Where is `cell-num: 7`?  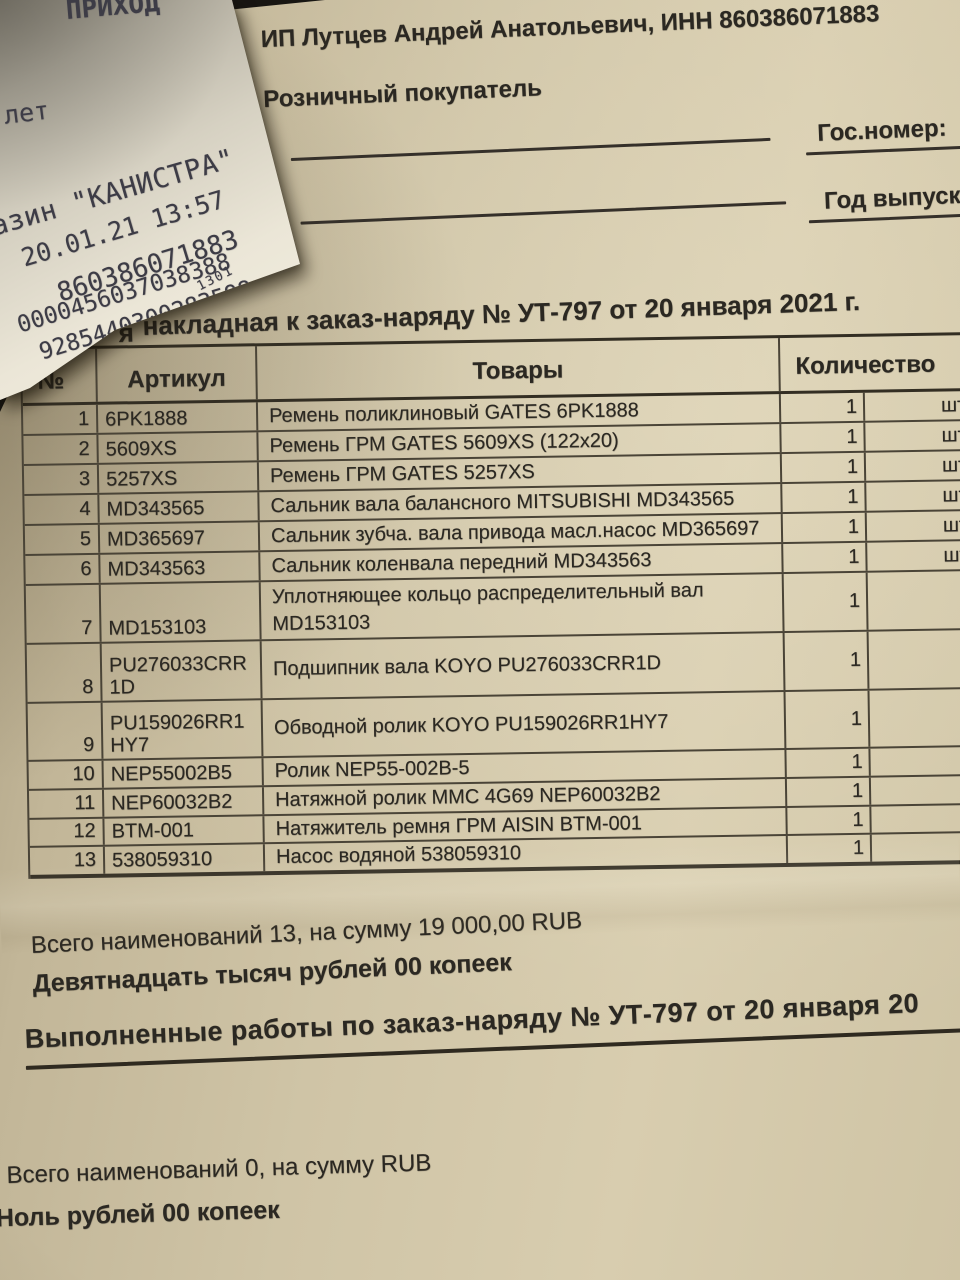
cell-num: 7 is located at coordinates (63, 613).